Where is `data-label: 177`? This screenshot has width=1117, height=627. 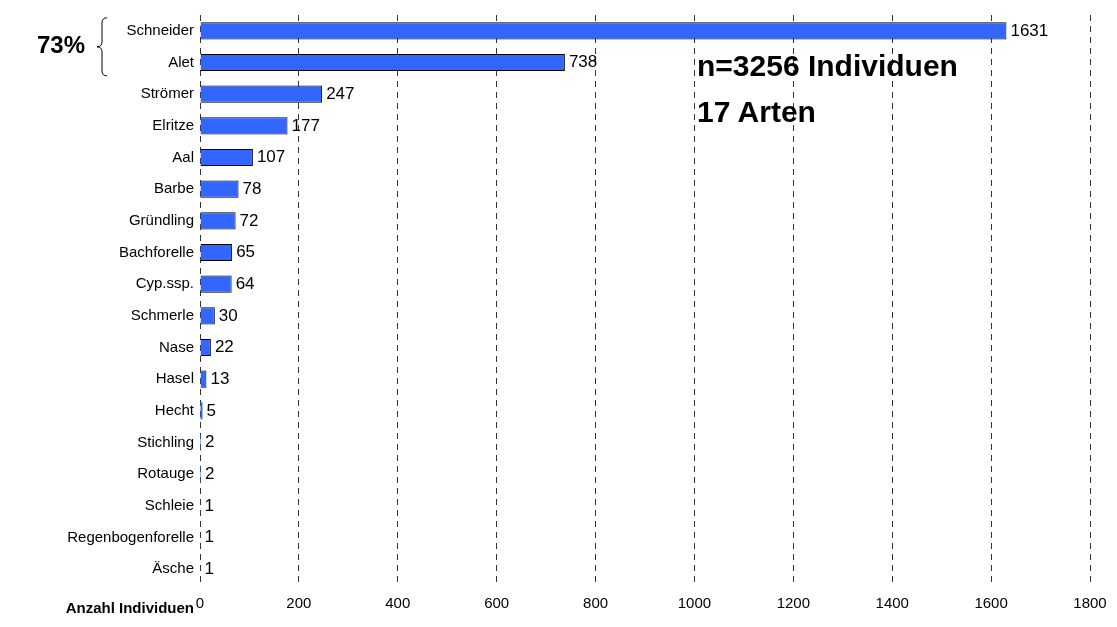
data-label: 177 is located at coordinates (305, 125).